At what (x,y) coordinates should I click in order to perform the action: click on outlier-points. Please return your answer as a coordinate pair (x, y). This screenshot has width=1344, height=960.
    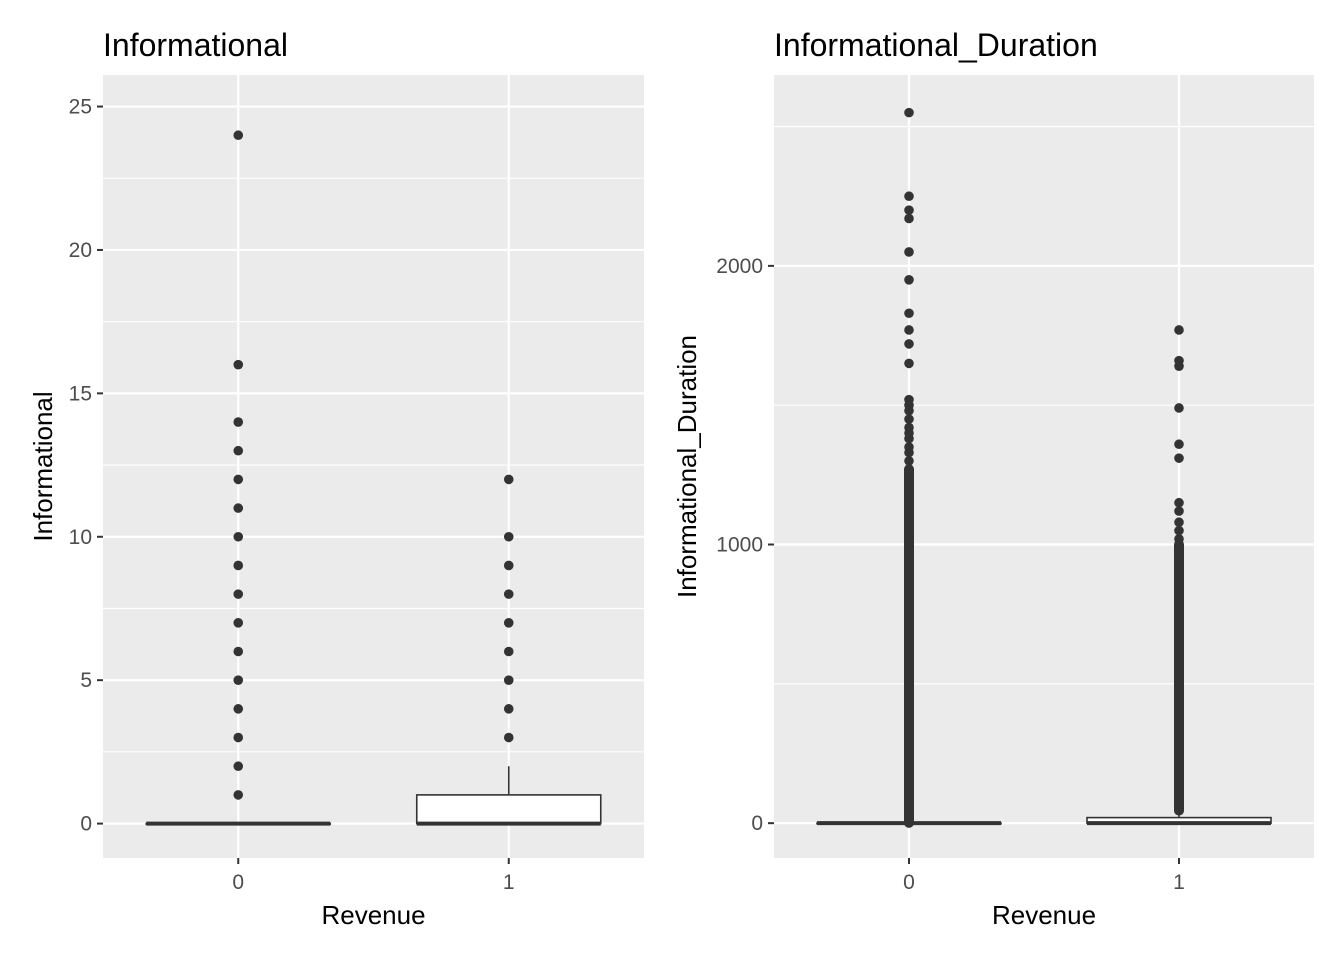
    Looking at the image, I should click on (373, 465).